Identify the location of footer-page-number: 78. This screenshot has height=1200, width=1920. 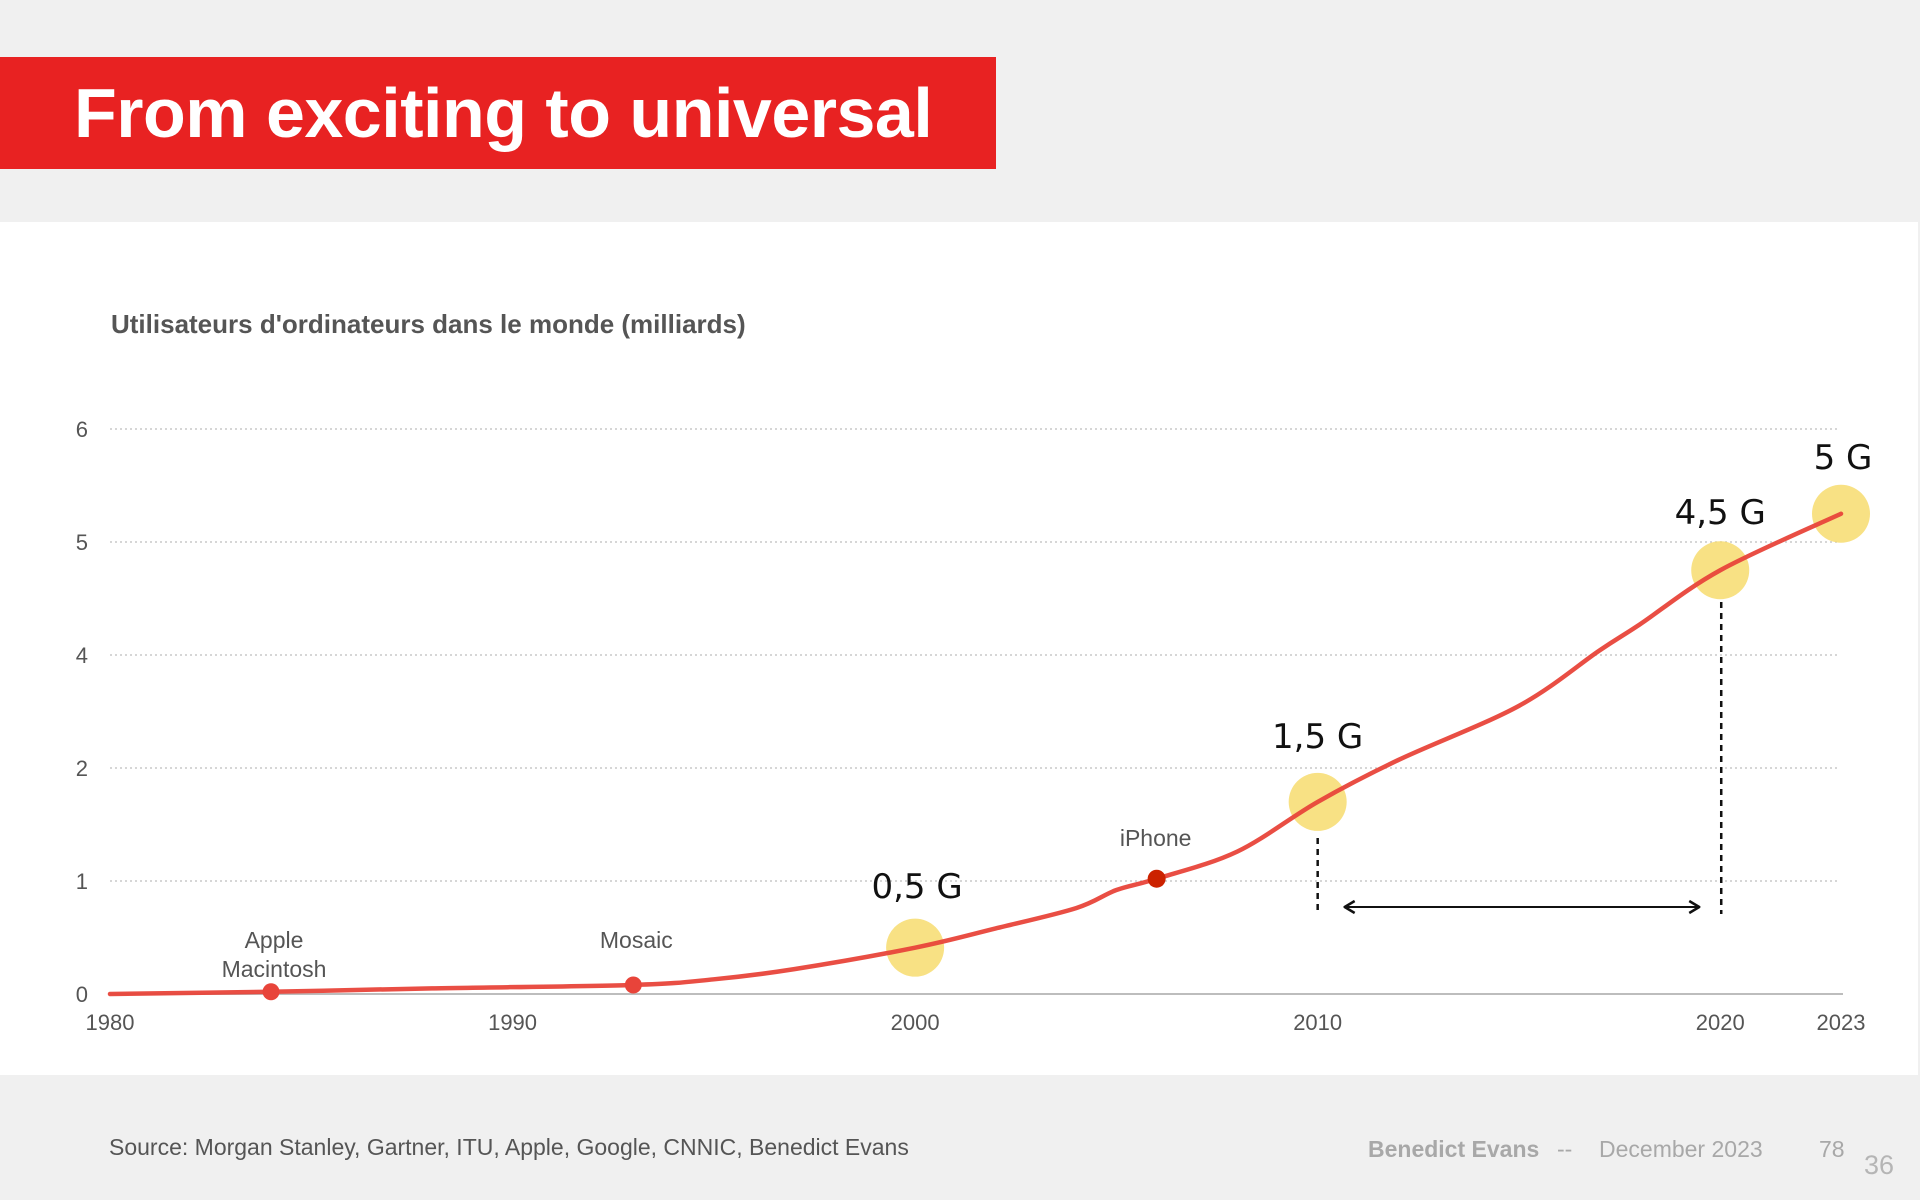
(1832, 1149).